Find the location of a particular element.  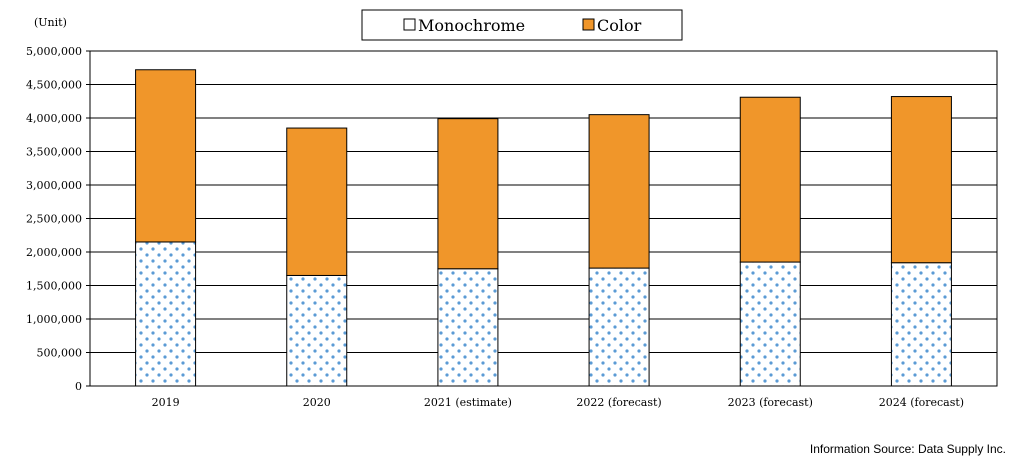

y-tick-label: 2,500,000 is located at coordinates (54, 219).